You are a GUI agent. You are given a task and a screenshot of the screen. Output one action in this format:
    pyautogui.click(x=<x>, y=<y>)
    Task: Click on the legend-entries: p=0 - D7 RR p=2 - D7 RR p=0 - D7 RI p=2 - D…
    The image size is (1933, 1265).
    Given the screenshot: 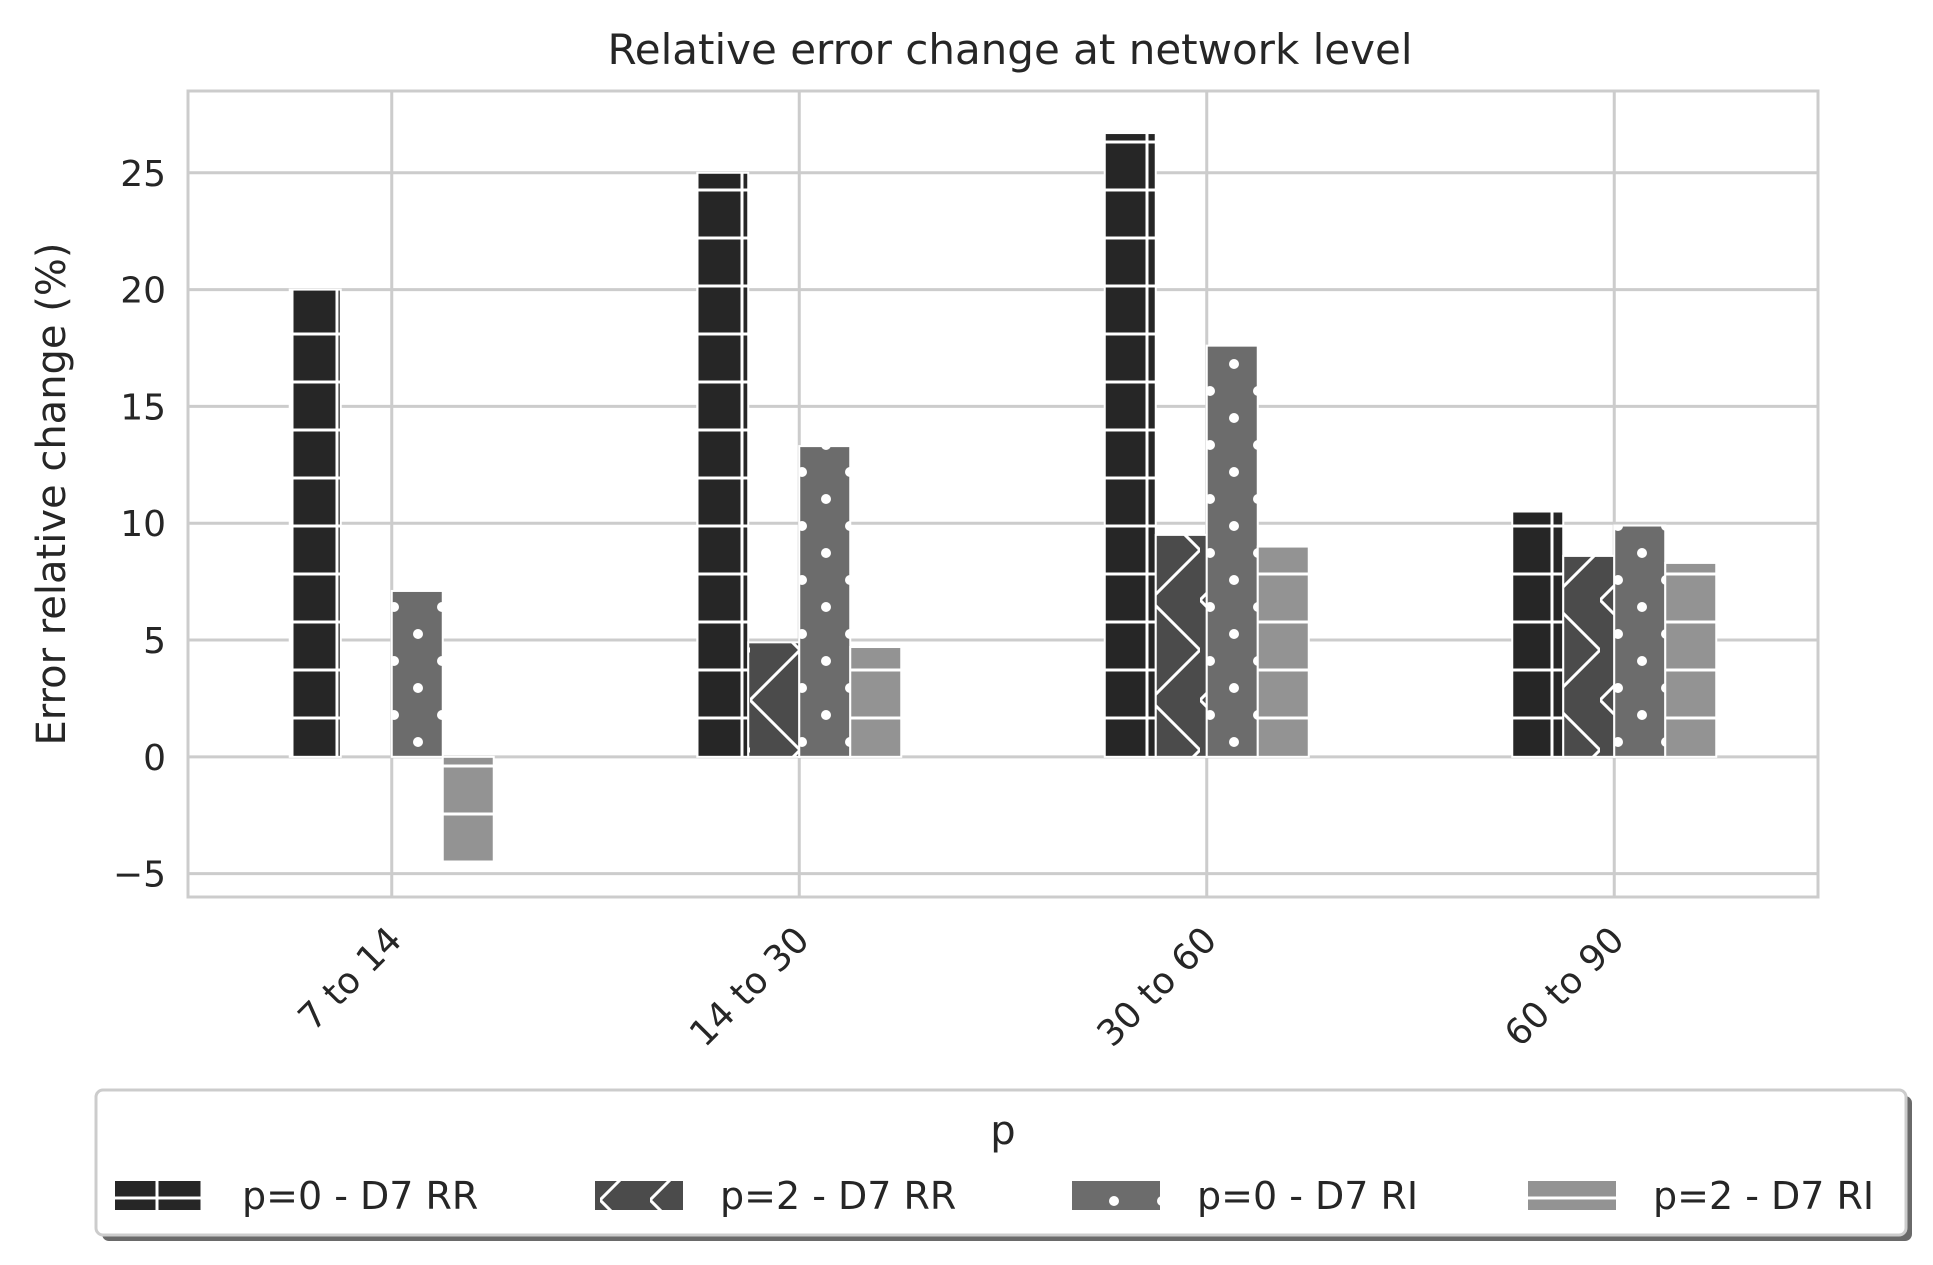 What is the action you would take?
    pyautogui.click(x=994, y=1196)
    